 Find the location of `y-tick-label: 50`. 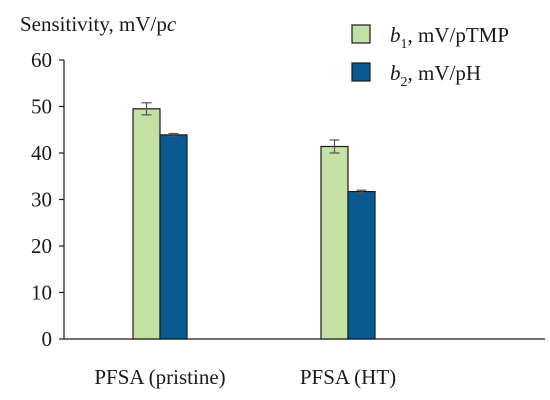

y-tick-label: 50 is located at coordinates (41, 107).